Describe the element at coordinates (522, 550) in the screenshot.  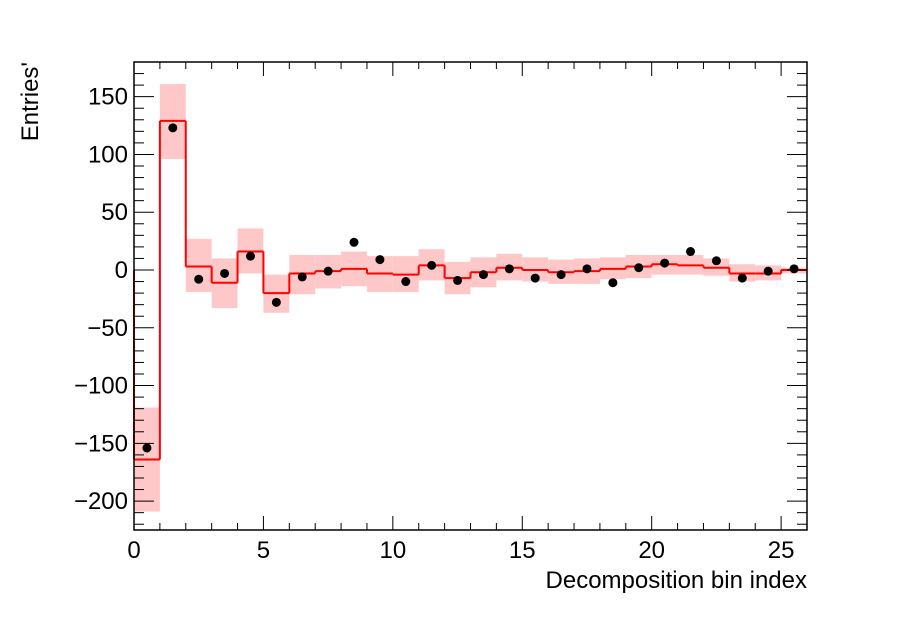
I see `x-tick-label: 15` at that location.